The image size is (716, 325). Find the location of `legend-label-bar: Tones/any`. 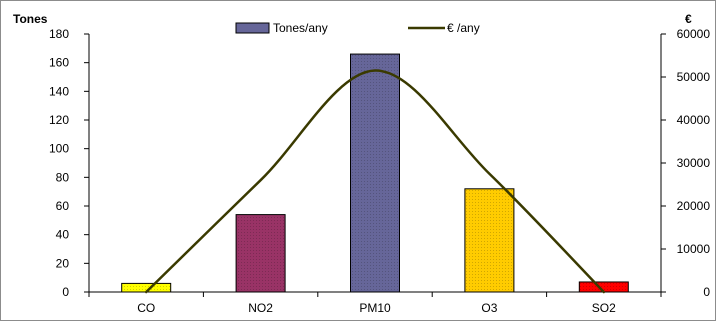

legend-label-bar: Tones/any is located at coordinates (300, 28).